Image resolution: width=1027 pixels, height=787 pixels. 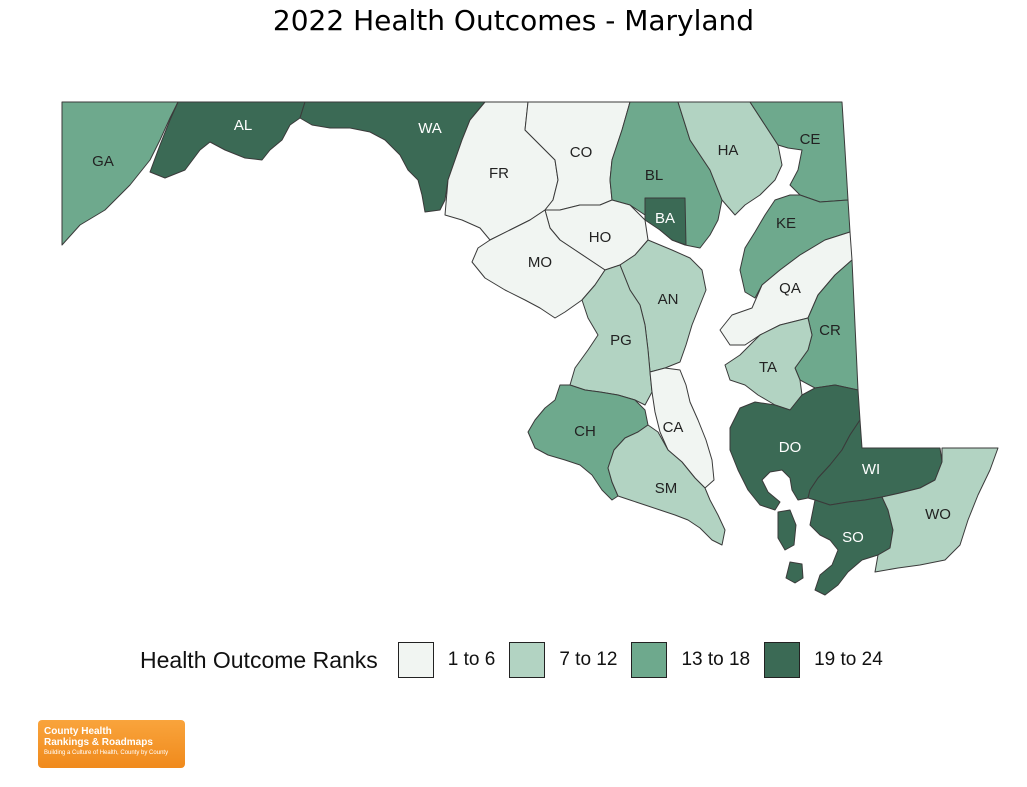 What do you see at coordinates (540, 262) in the screenshot?
I see `county-label-MO: MO` at bounding box center [540, 262].